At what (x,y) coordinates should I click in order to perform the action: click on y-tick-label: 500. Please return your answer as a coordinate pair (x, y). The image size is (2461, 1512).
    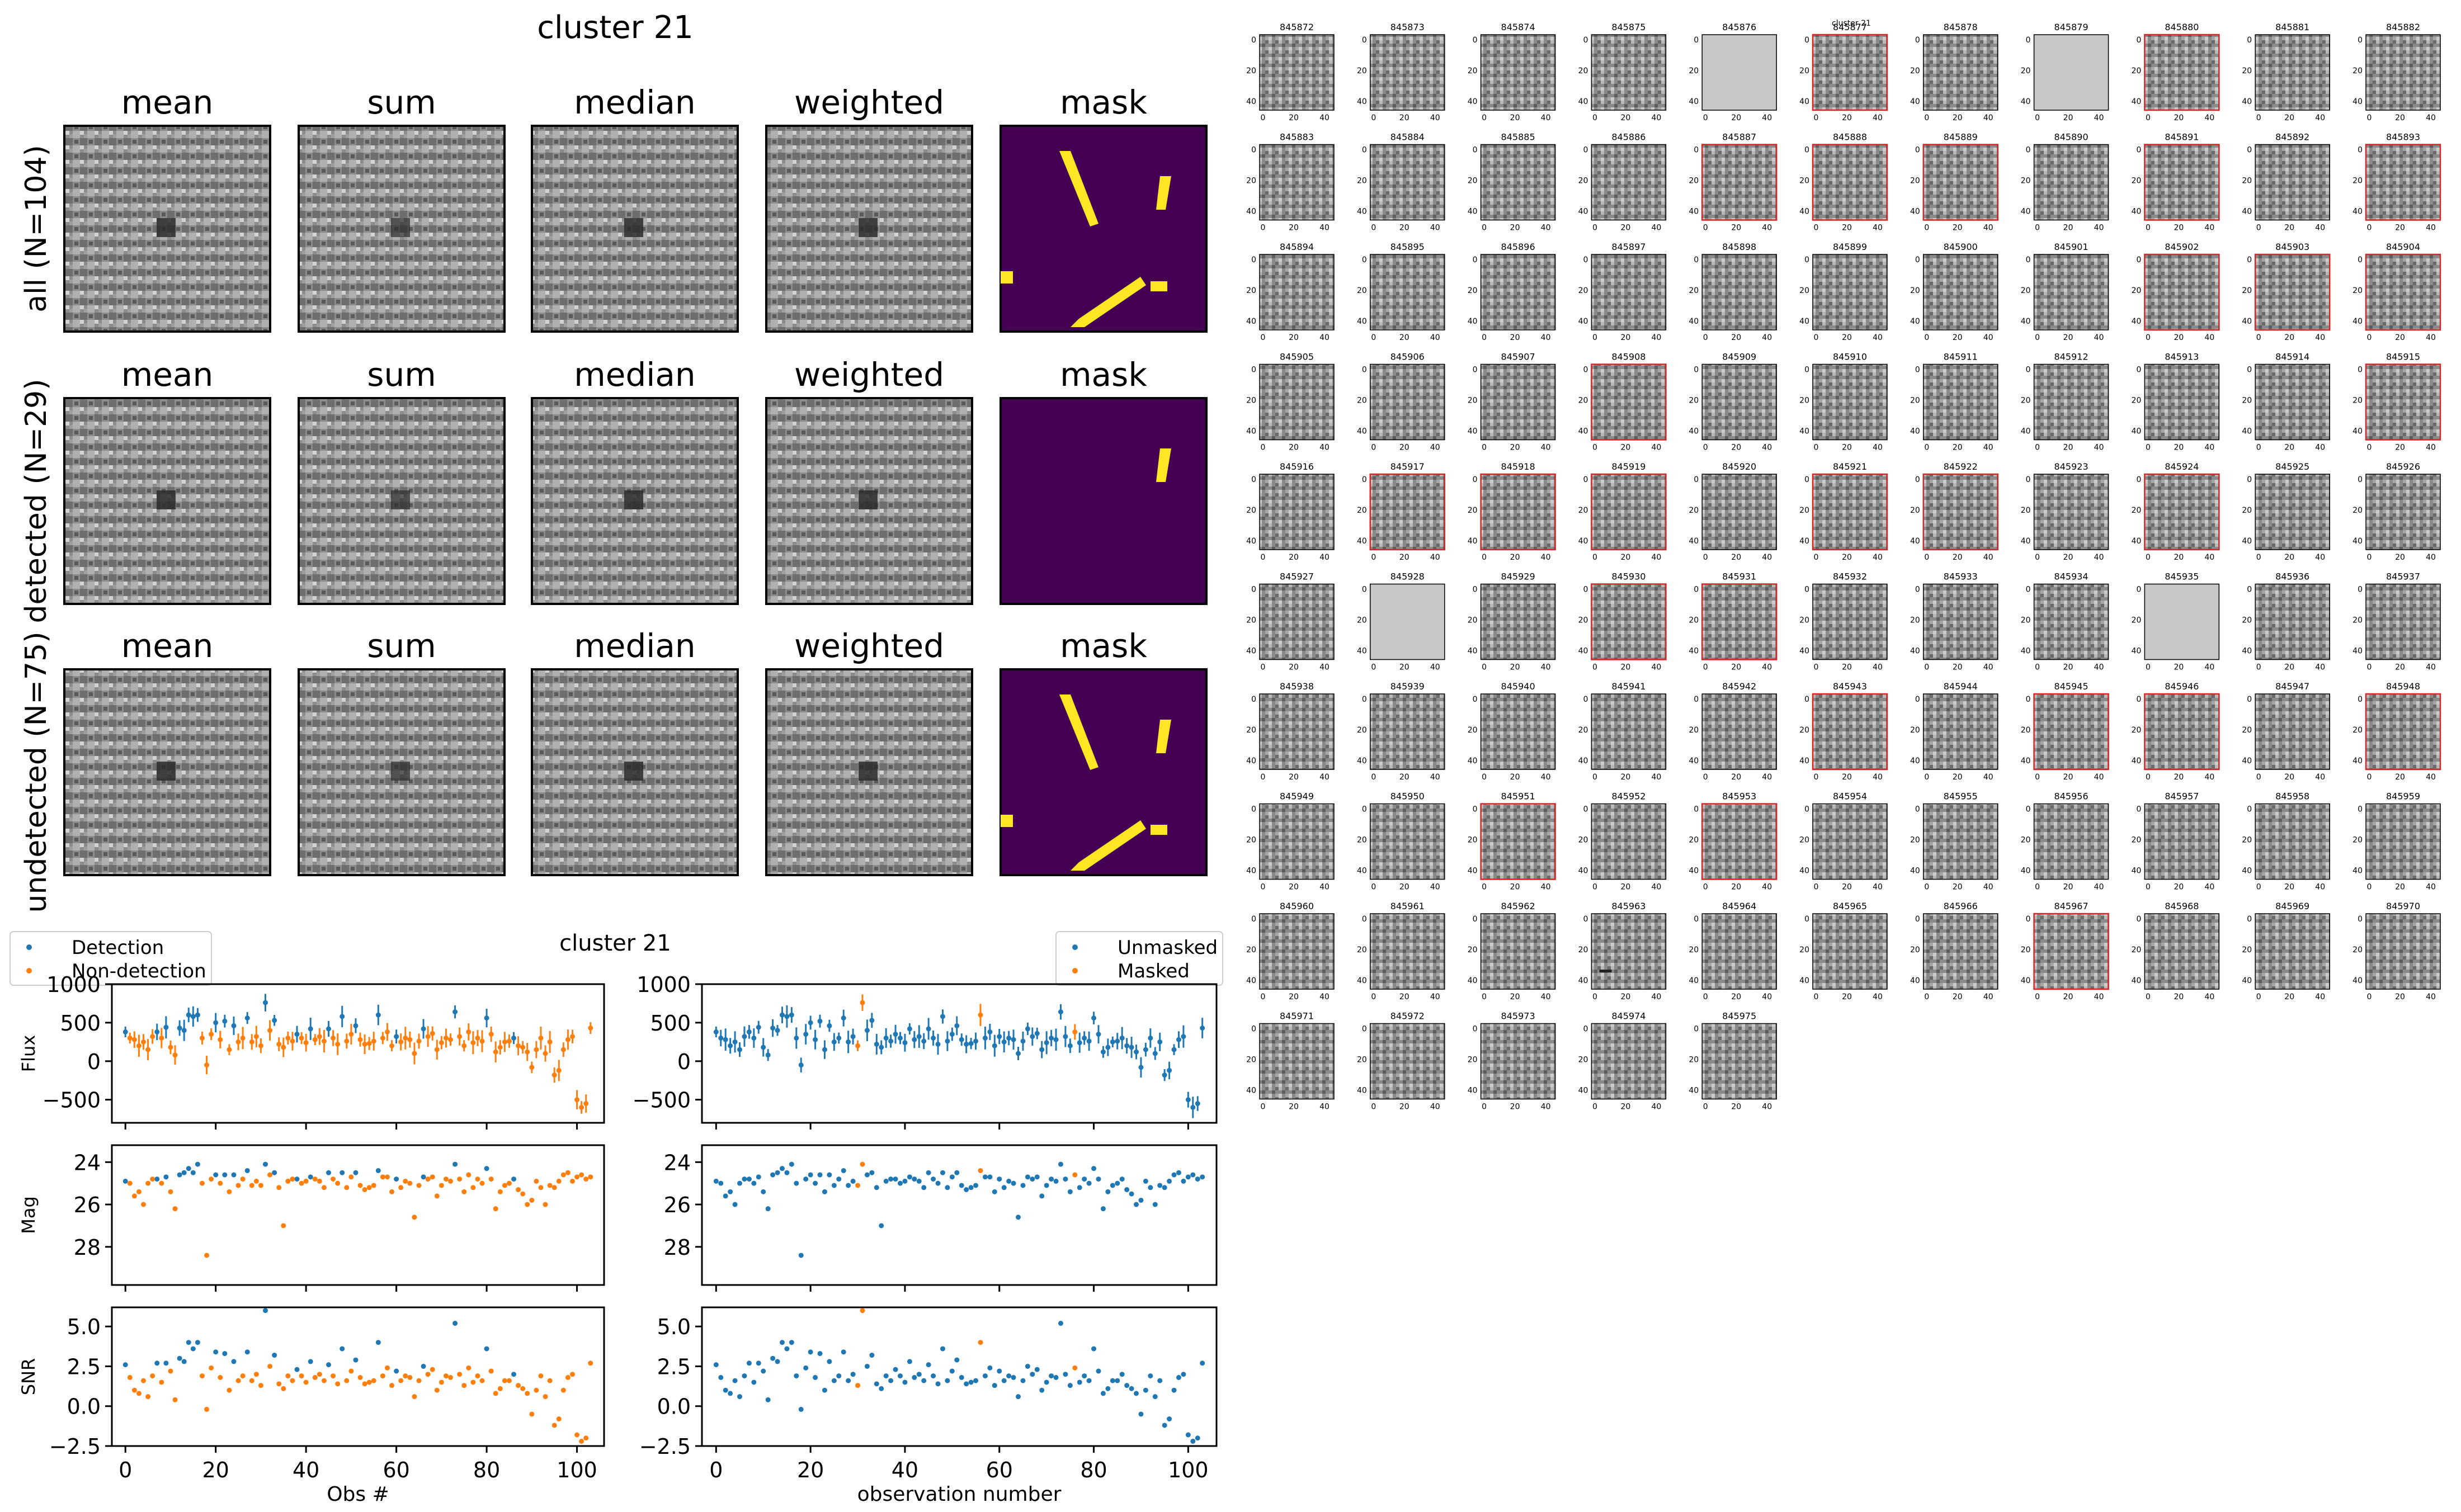
    Looking at the image, I should click on (670, 1023).